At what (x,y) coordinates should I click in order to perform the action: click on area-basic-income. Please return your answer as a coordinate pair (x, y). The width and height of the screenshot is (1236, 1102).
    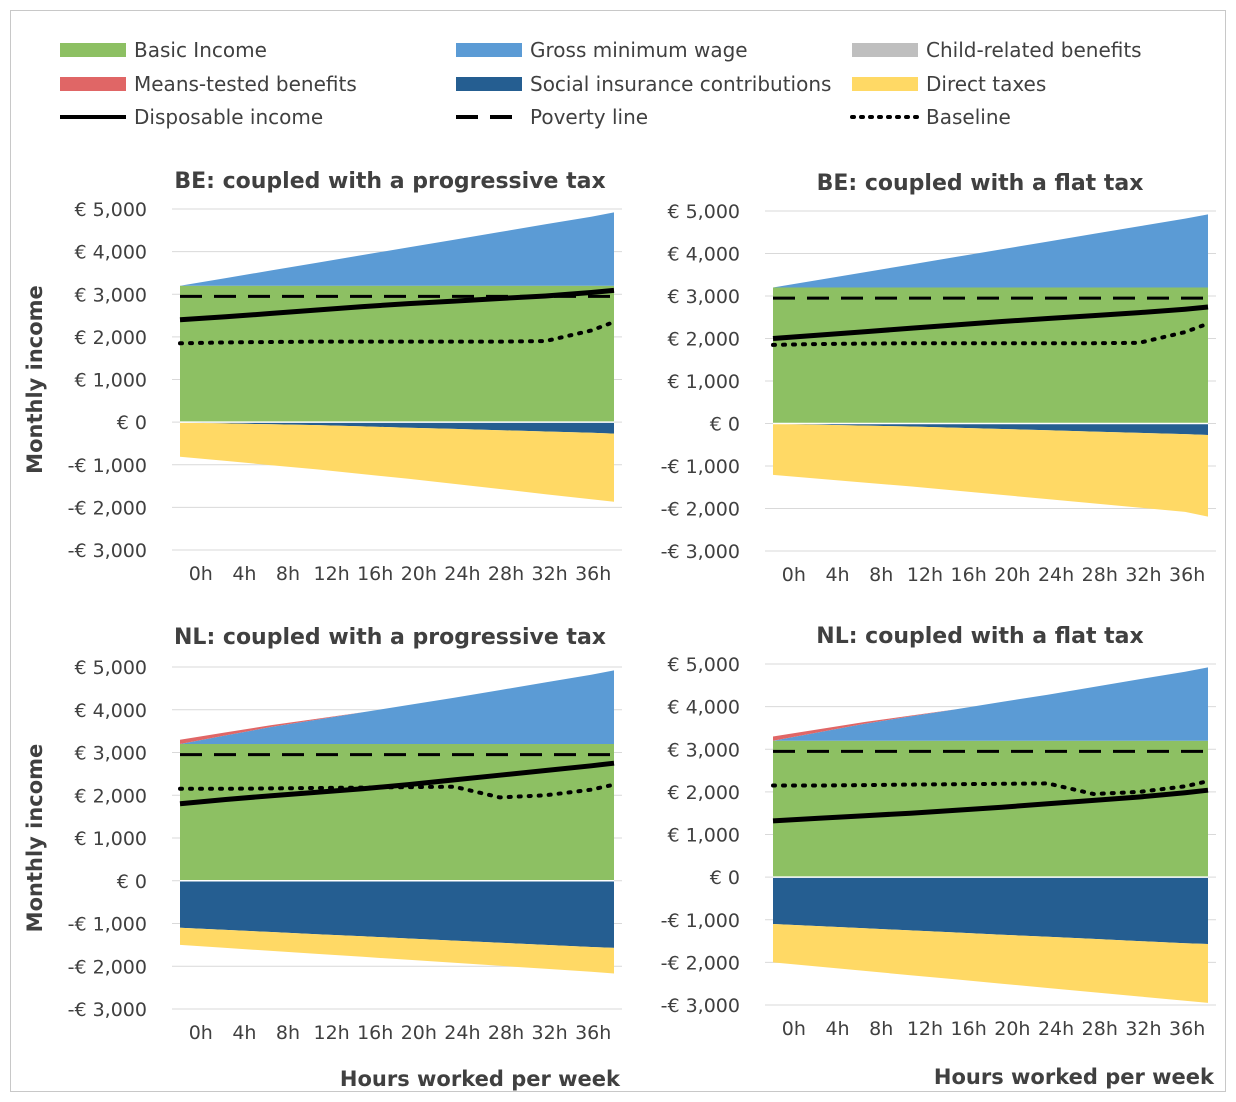
    Looking at the image, I should click on (397, 354).